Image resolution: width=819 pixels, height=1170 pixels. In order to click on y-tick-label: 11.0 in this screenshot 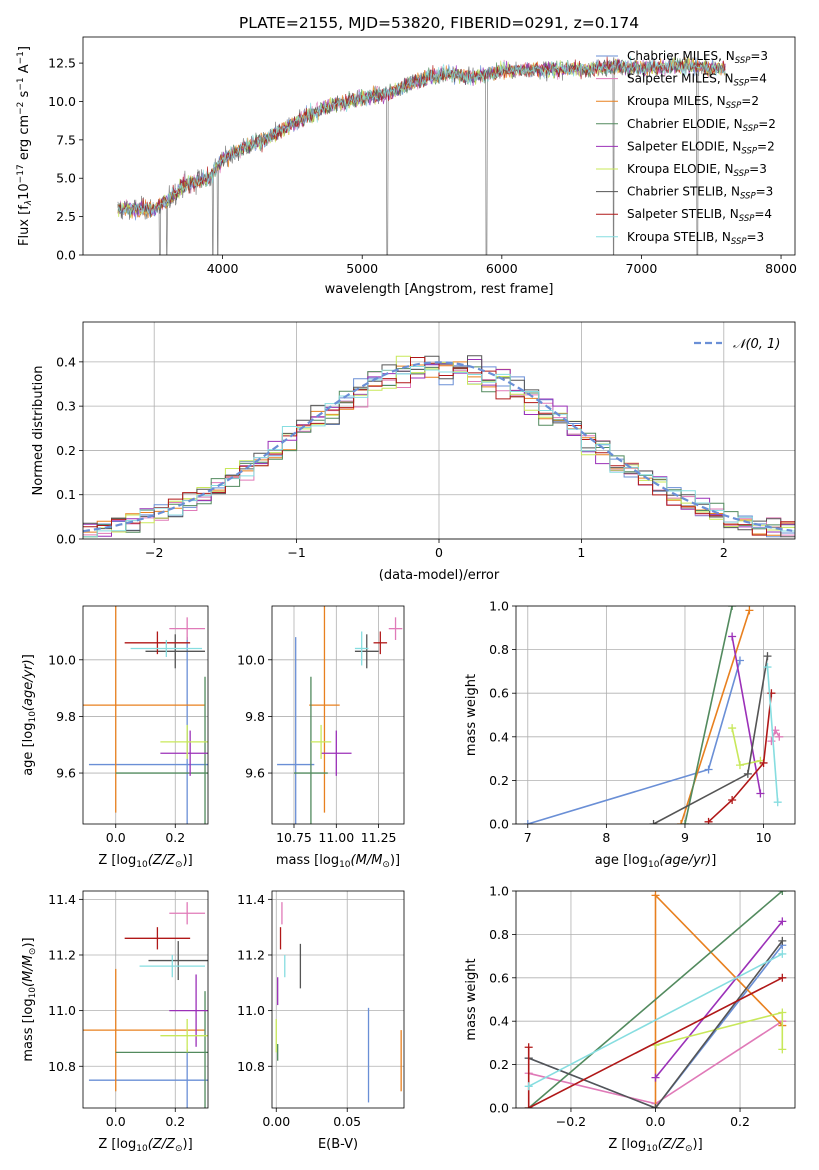, I will do `click(251, 1010)`.